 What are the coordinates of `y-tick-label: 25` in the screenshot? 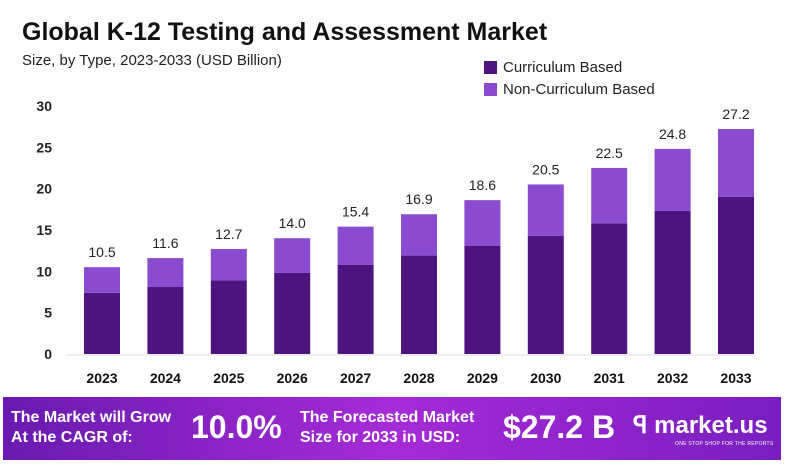 It's located at (44, 147).